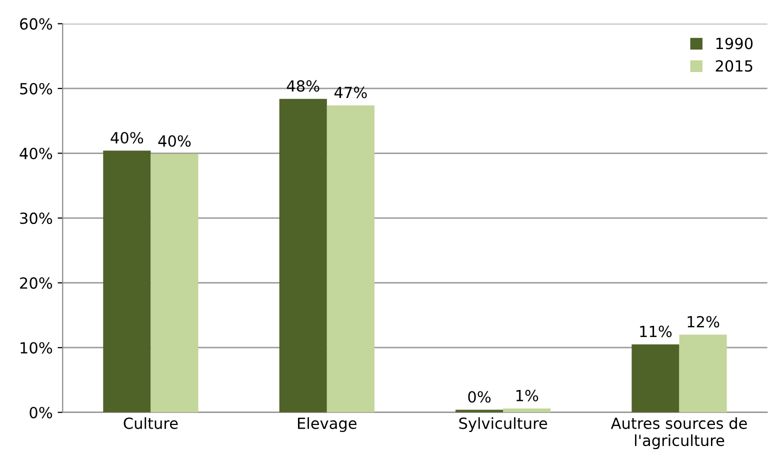 The width and height of the screenshot is (783, 474). What do you see at coordinates (327, 424) in the screenshot?
I see `x-tick-label: Elevage` at bounding box center [327, 424].